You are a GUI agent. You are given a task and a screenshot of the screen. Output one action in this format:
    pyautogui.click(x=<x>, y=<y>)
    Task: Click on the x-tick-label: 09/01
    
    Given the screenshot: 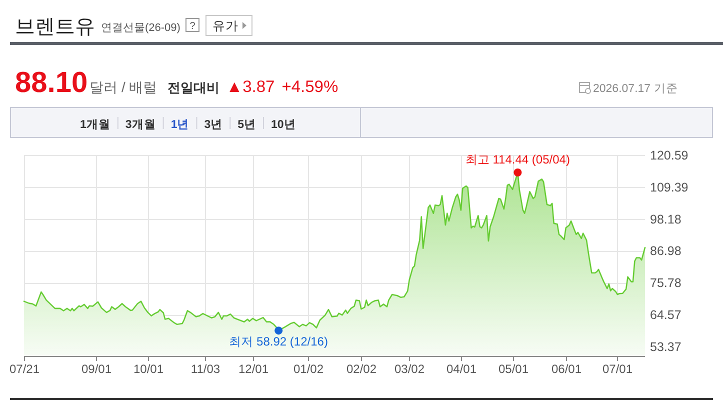 What is the action you would take?
    pyautogui.click(x=96, y=369)
    